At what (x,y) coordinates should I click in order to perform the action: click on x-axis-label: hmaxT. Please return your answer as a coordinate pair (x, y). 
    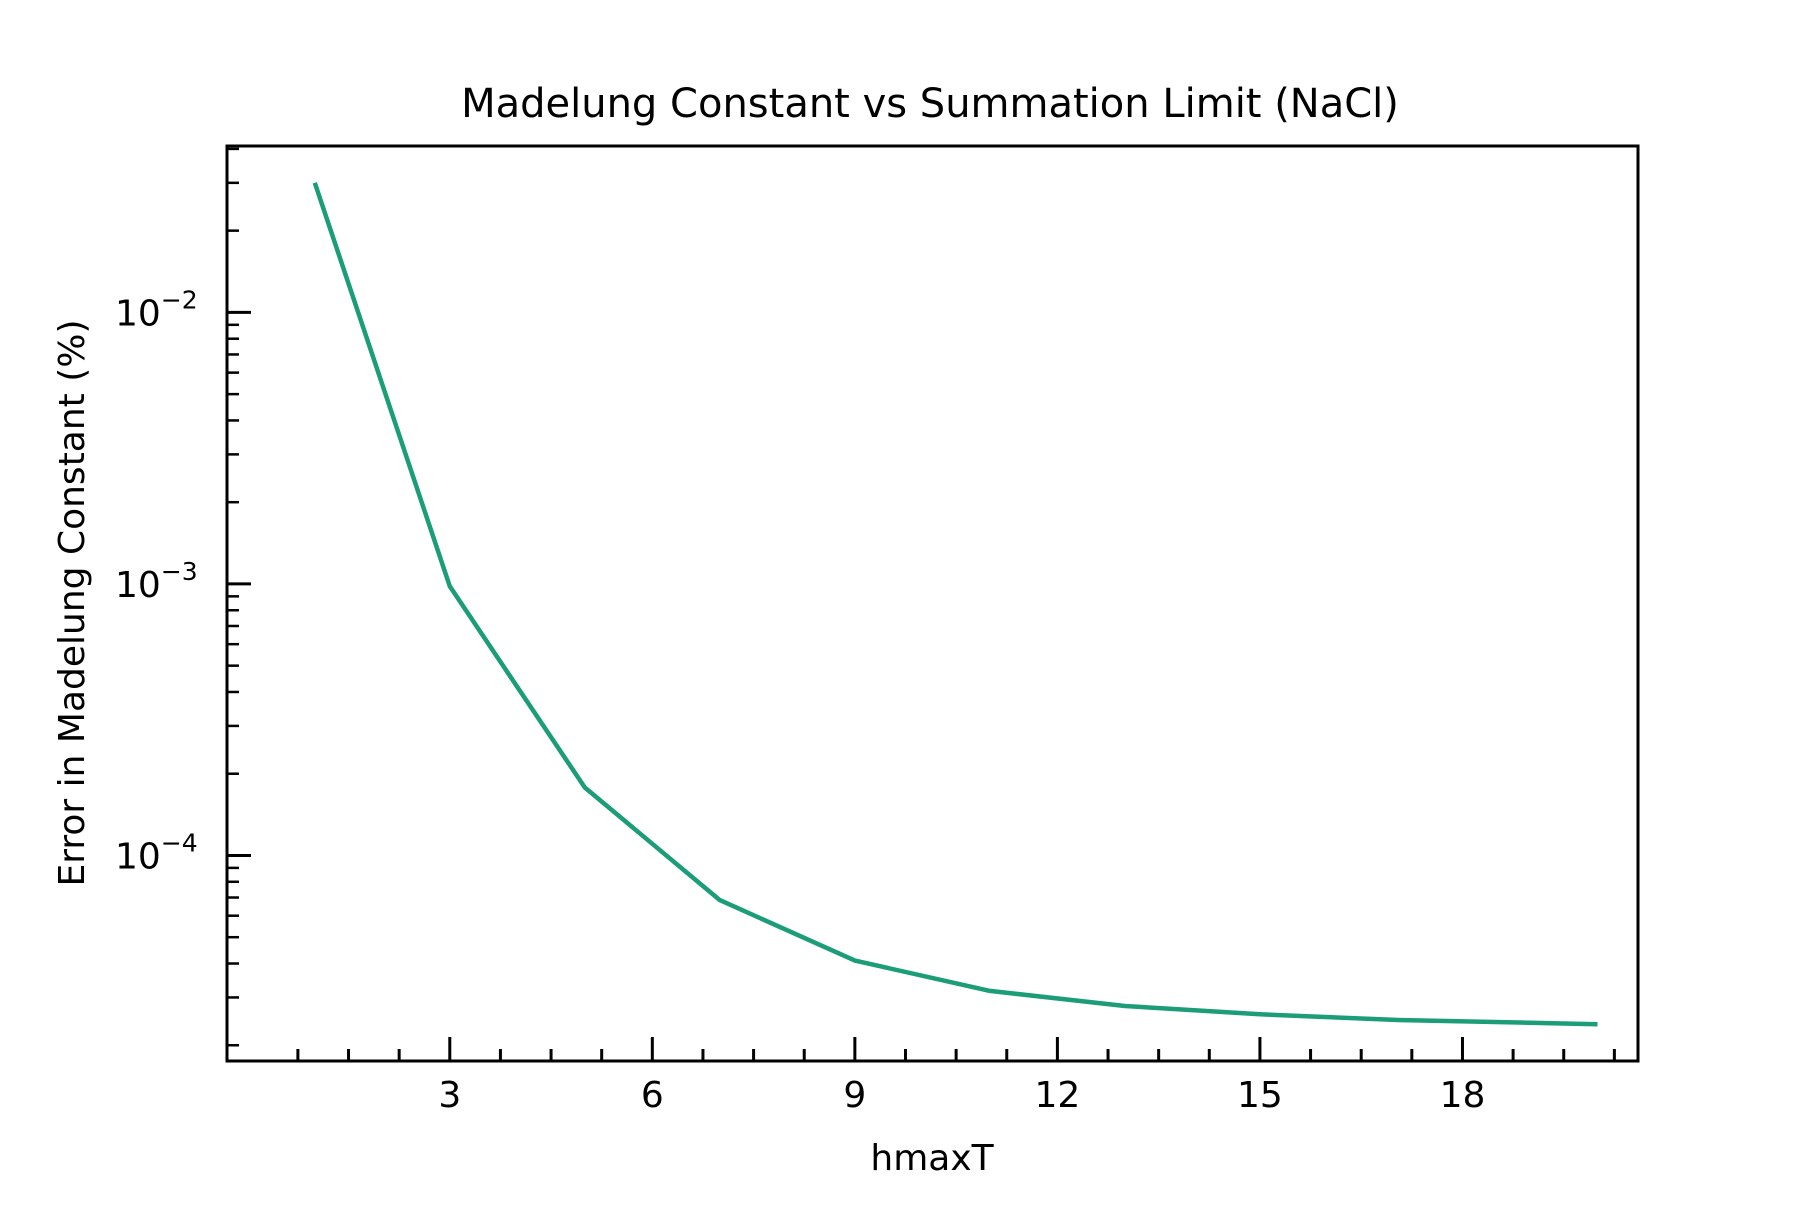
    Looking at the image, I should click on (932, 1158).